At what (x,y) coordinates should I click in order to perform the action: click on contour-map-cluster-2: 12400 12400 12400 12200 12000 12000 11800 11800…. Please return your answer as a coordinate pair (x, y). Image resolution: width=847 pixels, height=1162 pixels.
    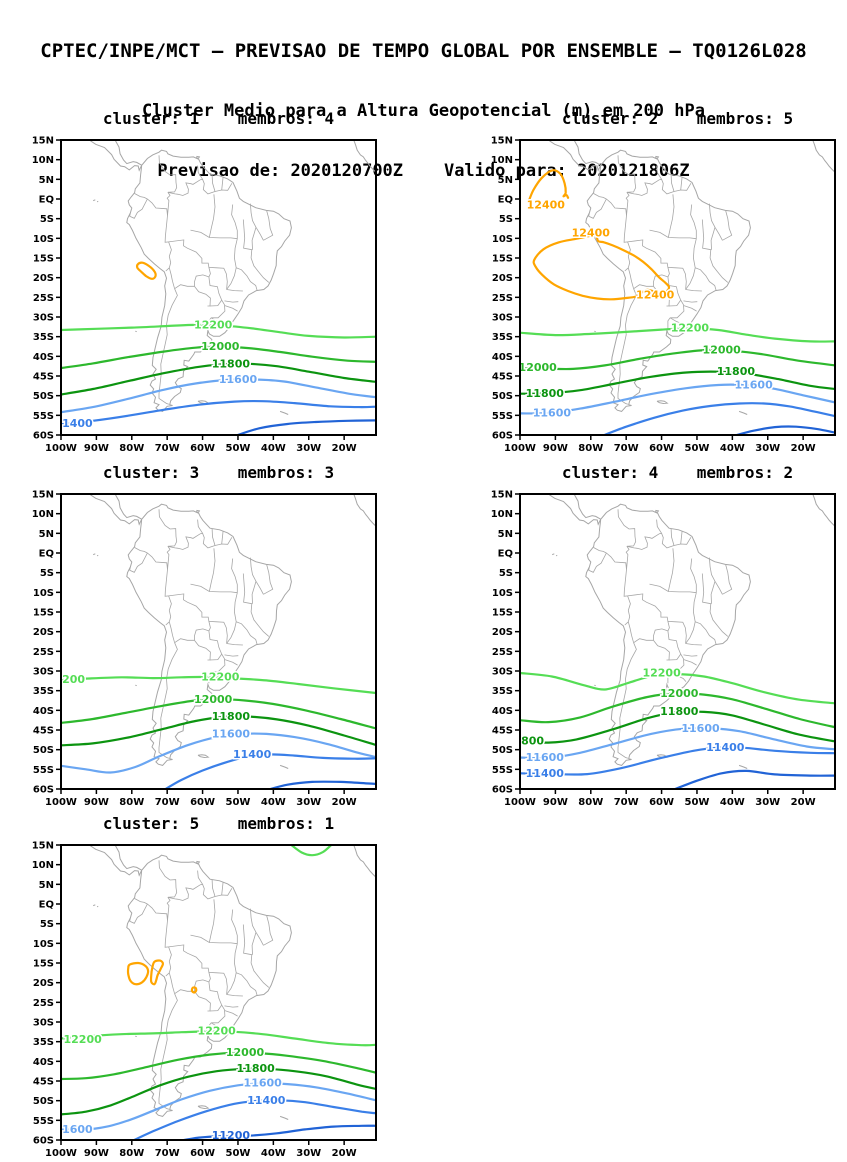
    Looking at the image, I should click on (663, 295).